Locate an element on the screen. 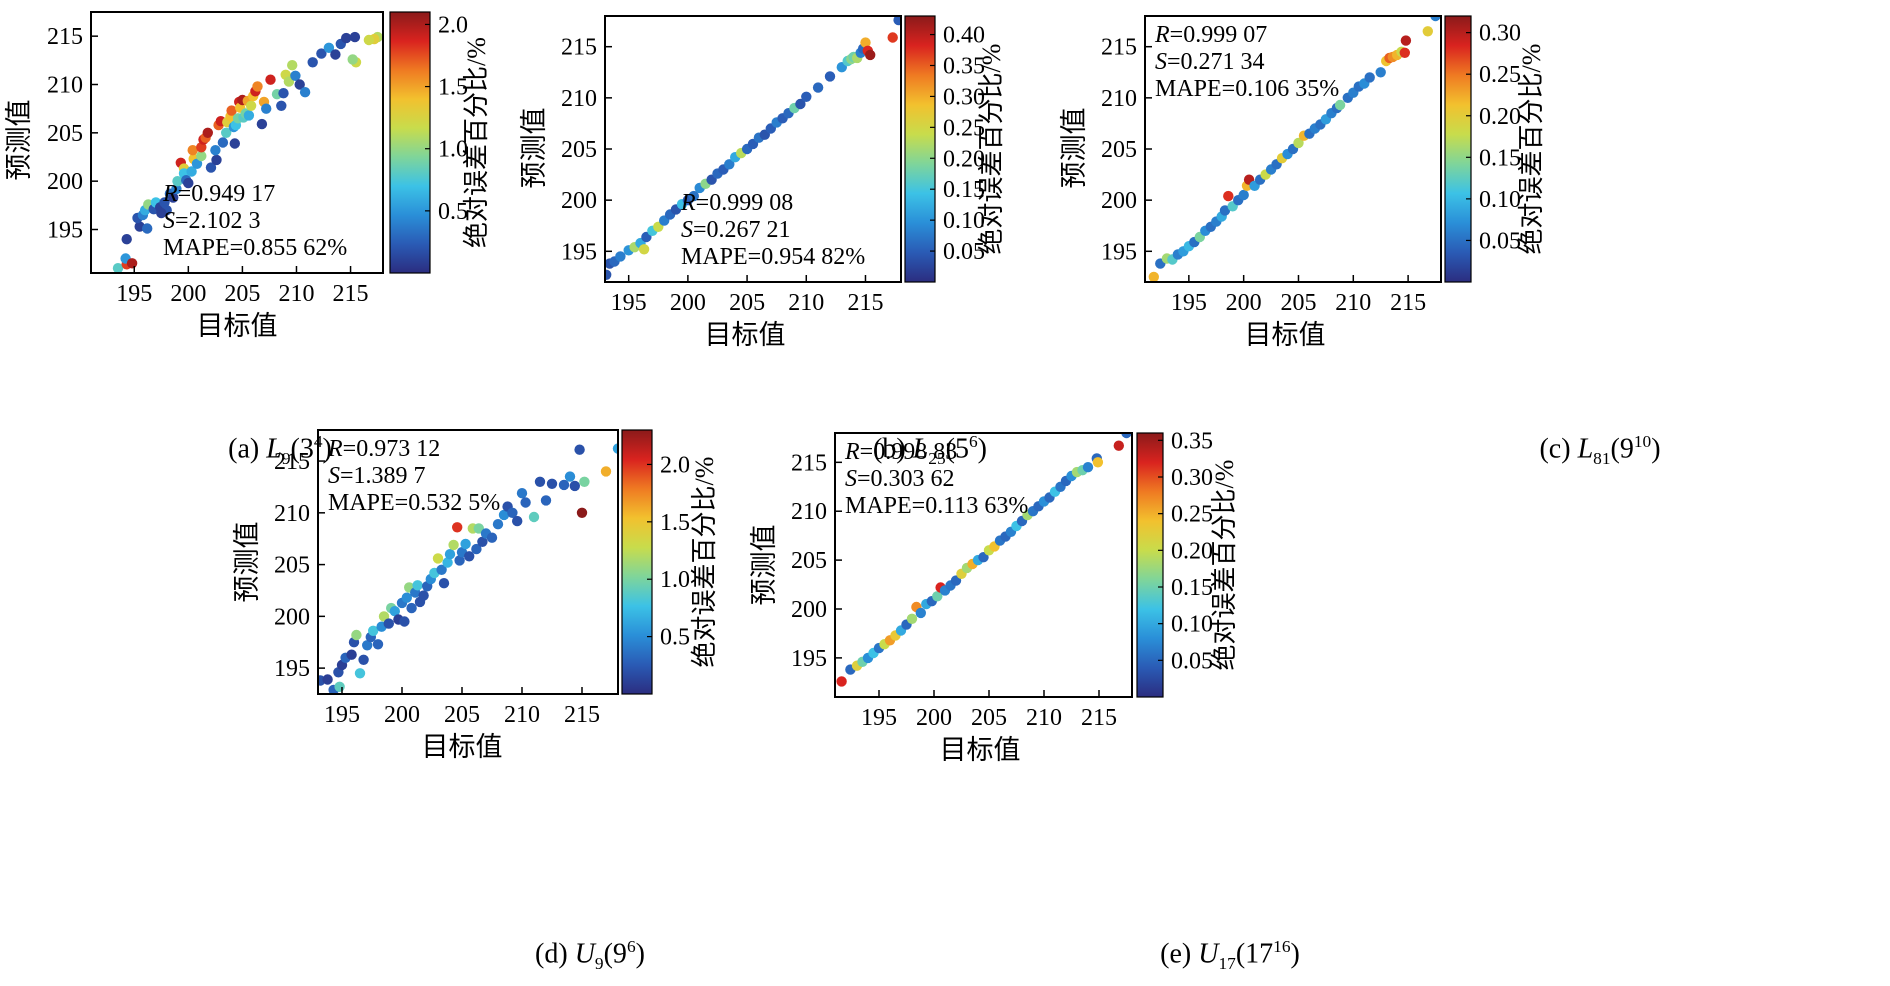 The width and height of the screenshot is (1890, 986). plot-frame is located at coordinates (983, 565).